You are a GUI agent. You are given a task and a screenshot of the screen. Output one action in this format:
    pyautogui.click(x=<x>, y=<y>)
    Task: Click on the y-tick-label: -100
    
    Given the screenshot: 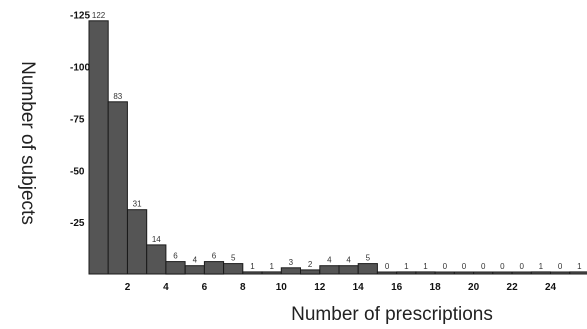 What is the action you would take?
    pyautogui.click(x=80, y=68)
    